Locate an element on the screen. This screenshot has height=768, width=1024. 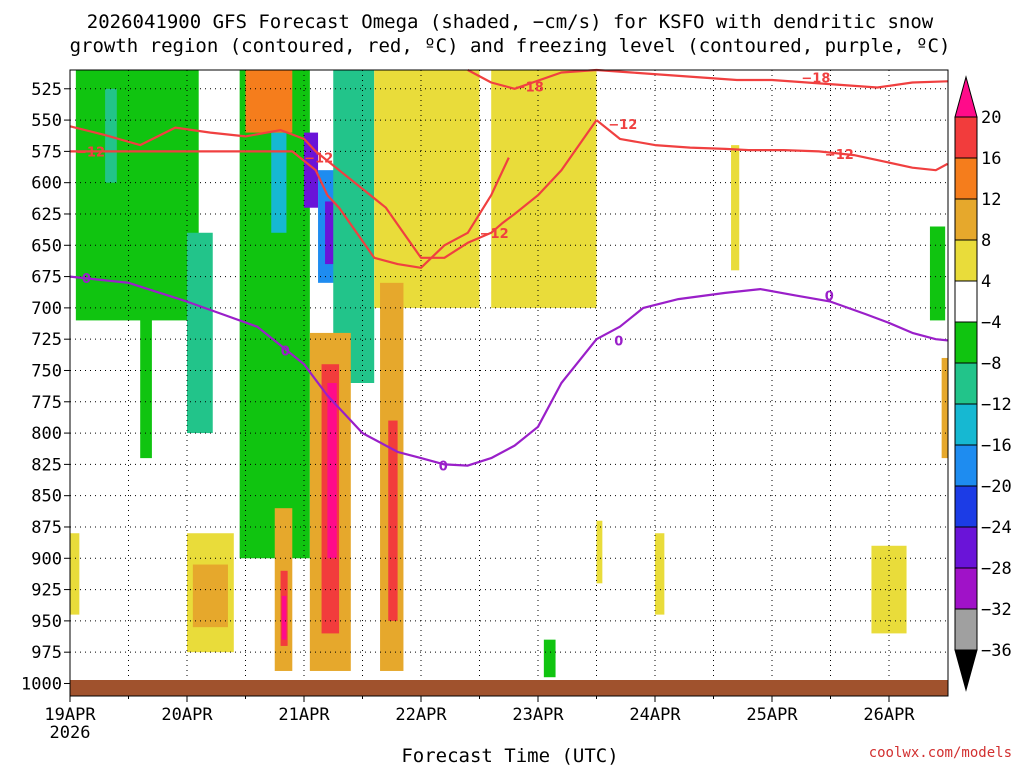
x-axis-label: Forecast Time (UTC) is located at coordinates (509, 756).